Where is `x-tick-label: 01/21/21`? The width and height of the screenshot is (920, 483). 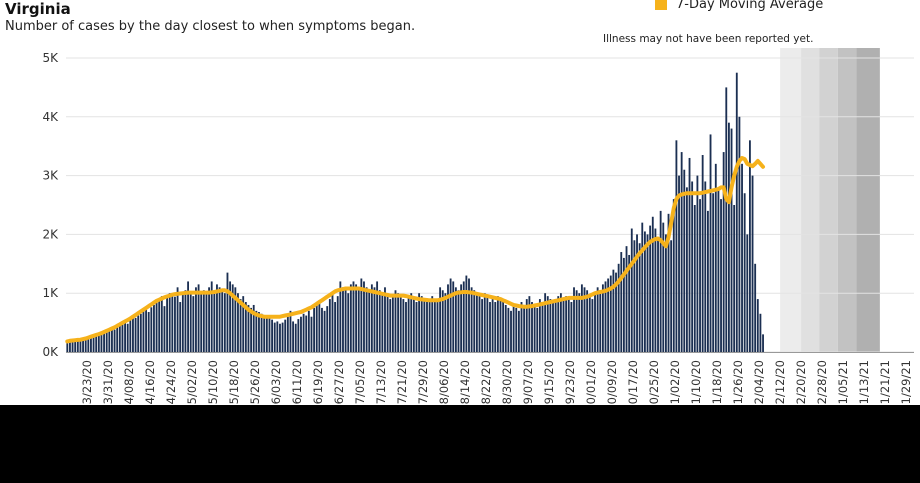 x-tick-label: 01/21/21 is located at coordinates (885, 382).